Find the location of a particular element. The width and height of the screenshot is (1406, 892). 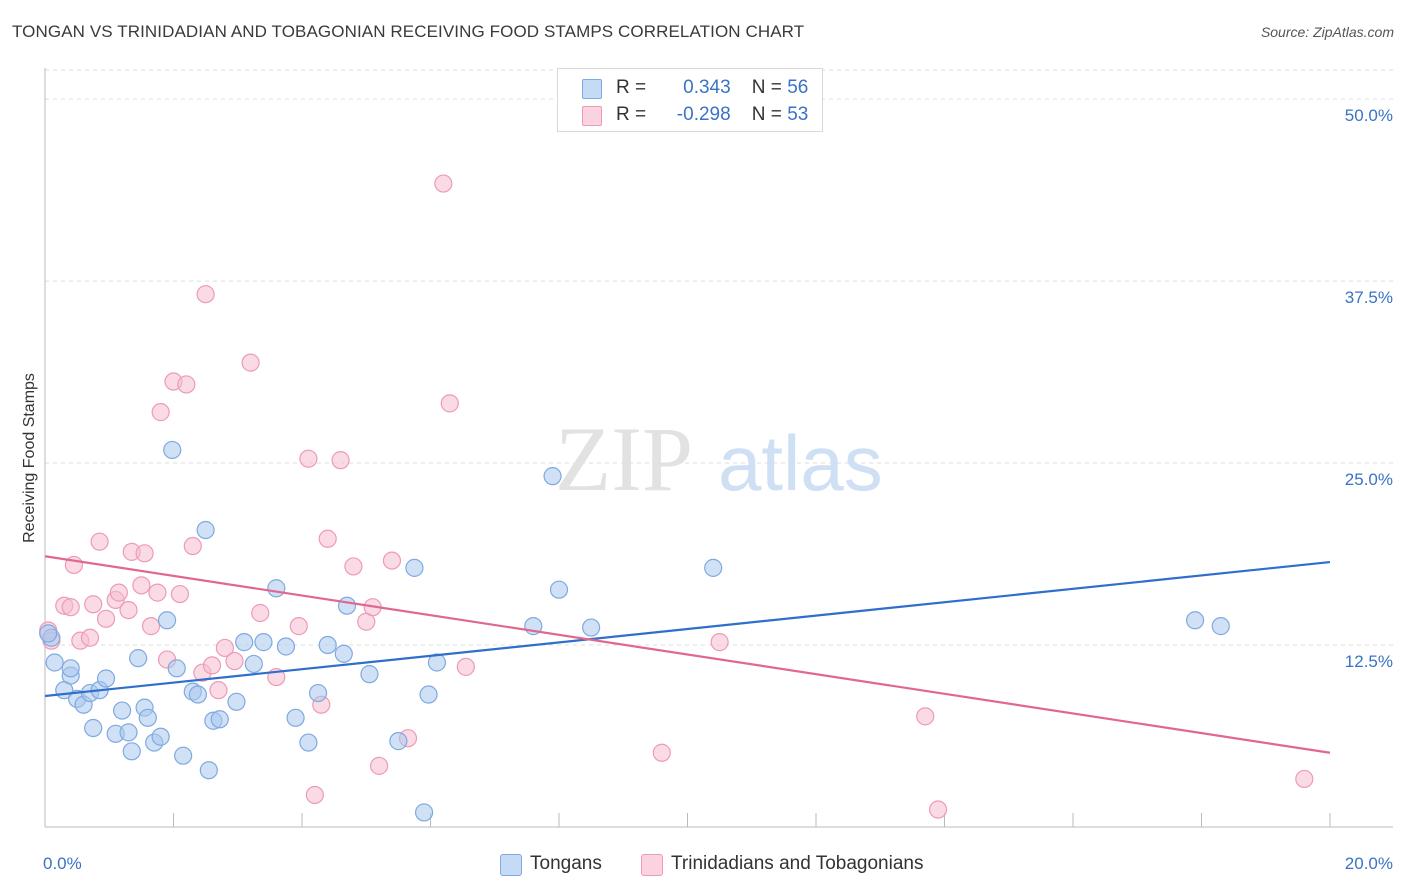

series-swatch-trinidadians is located at coordinates (652, 865).